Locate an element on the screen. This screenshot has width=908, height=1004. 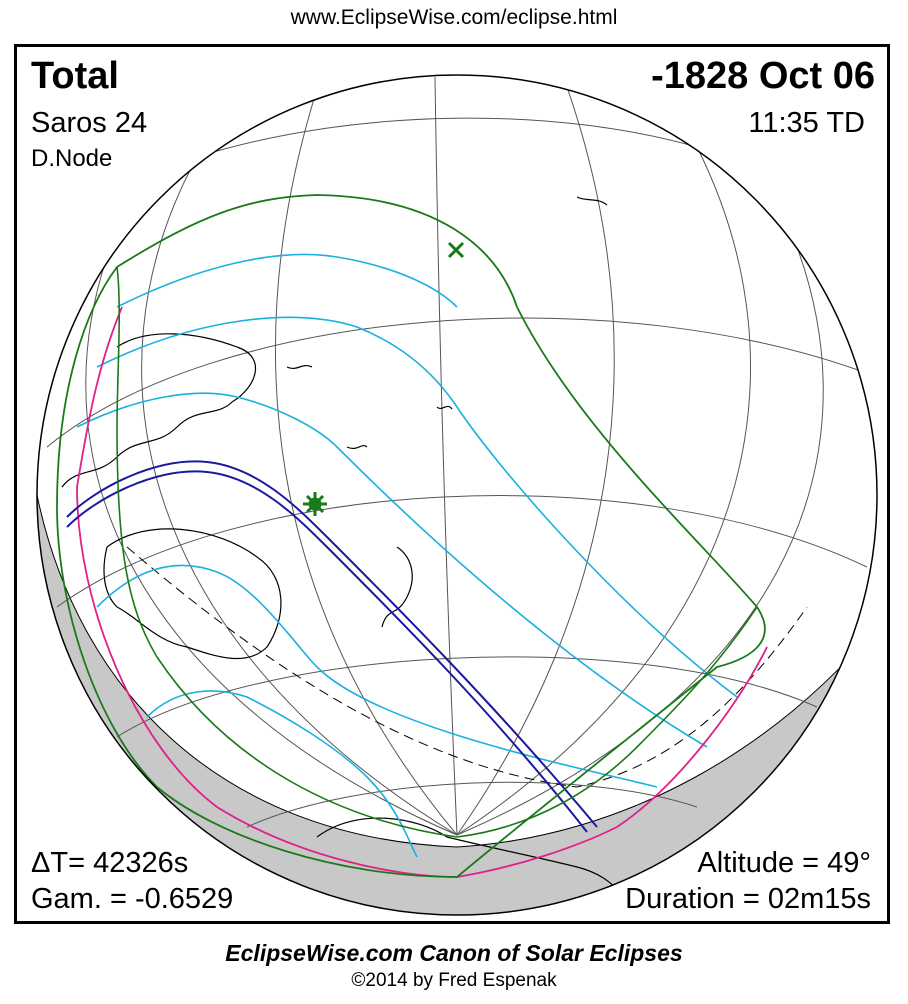
gamma-value: Gam. = -0.6529 is located at coordinates (132, 899).